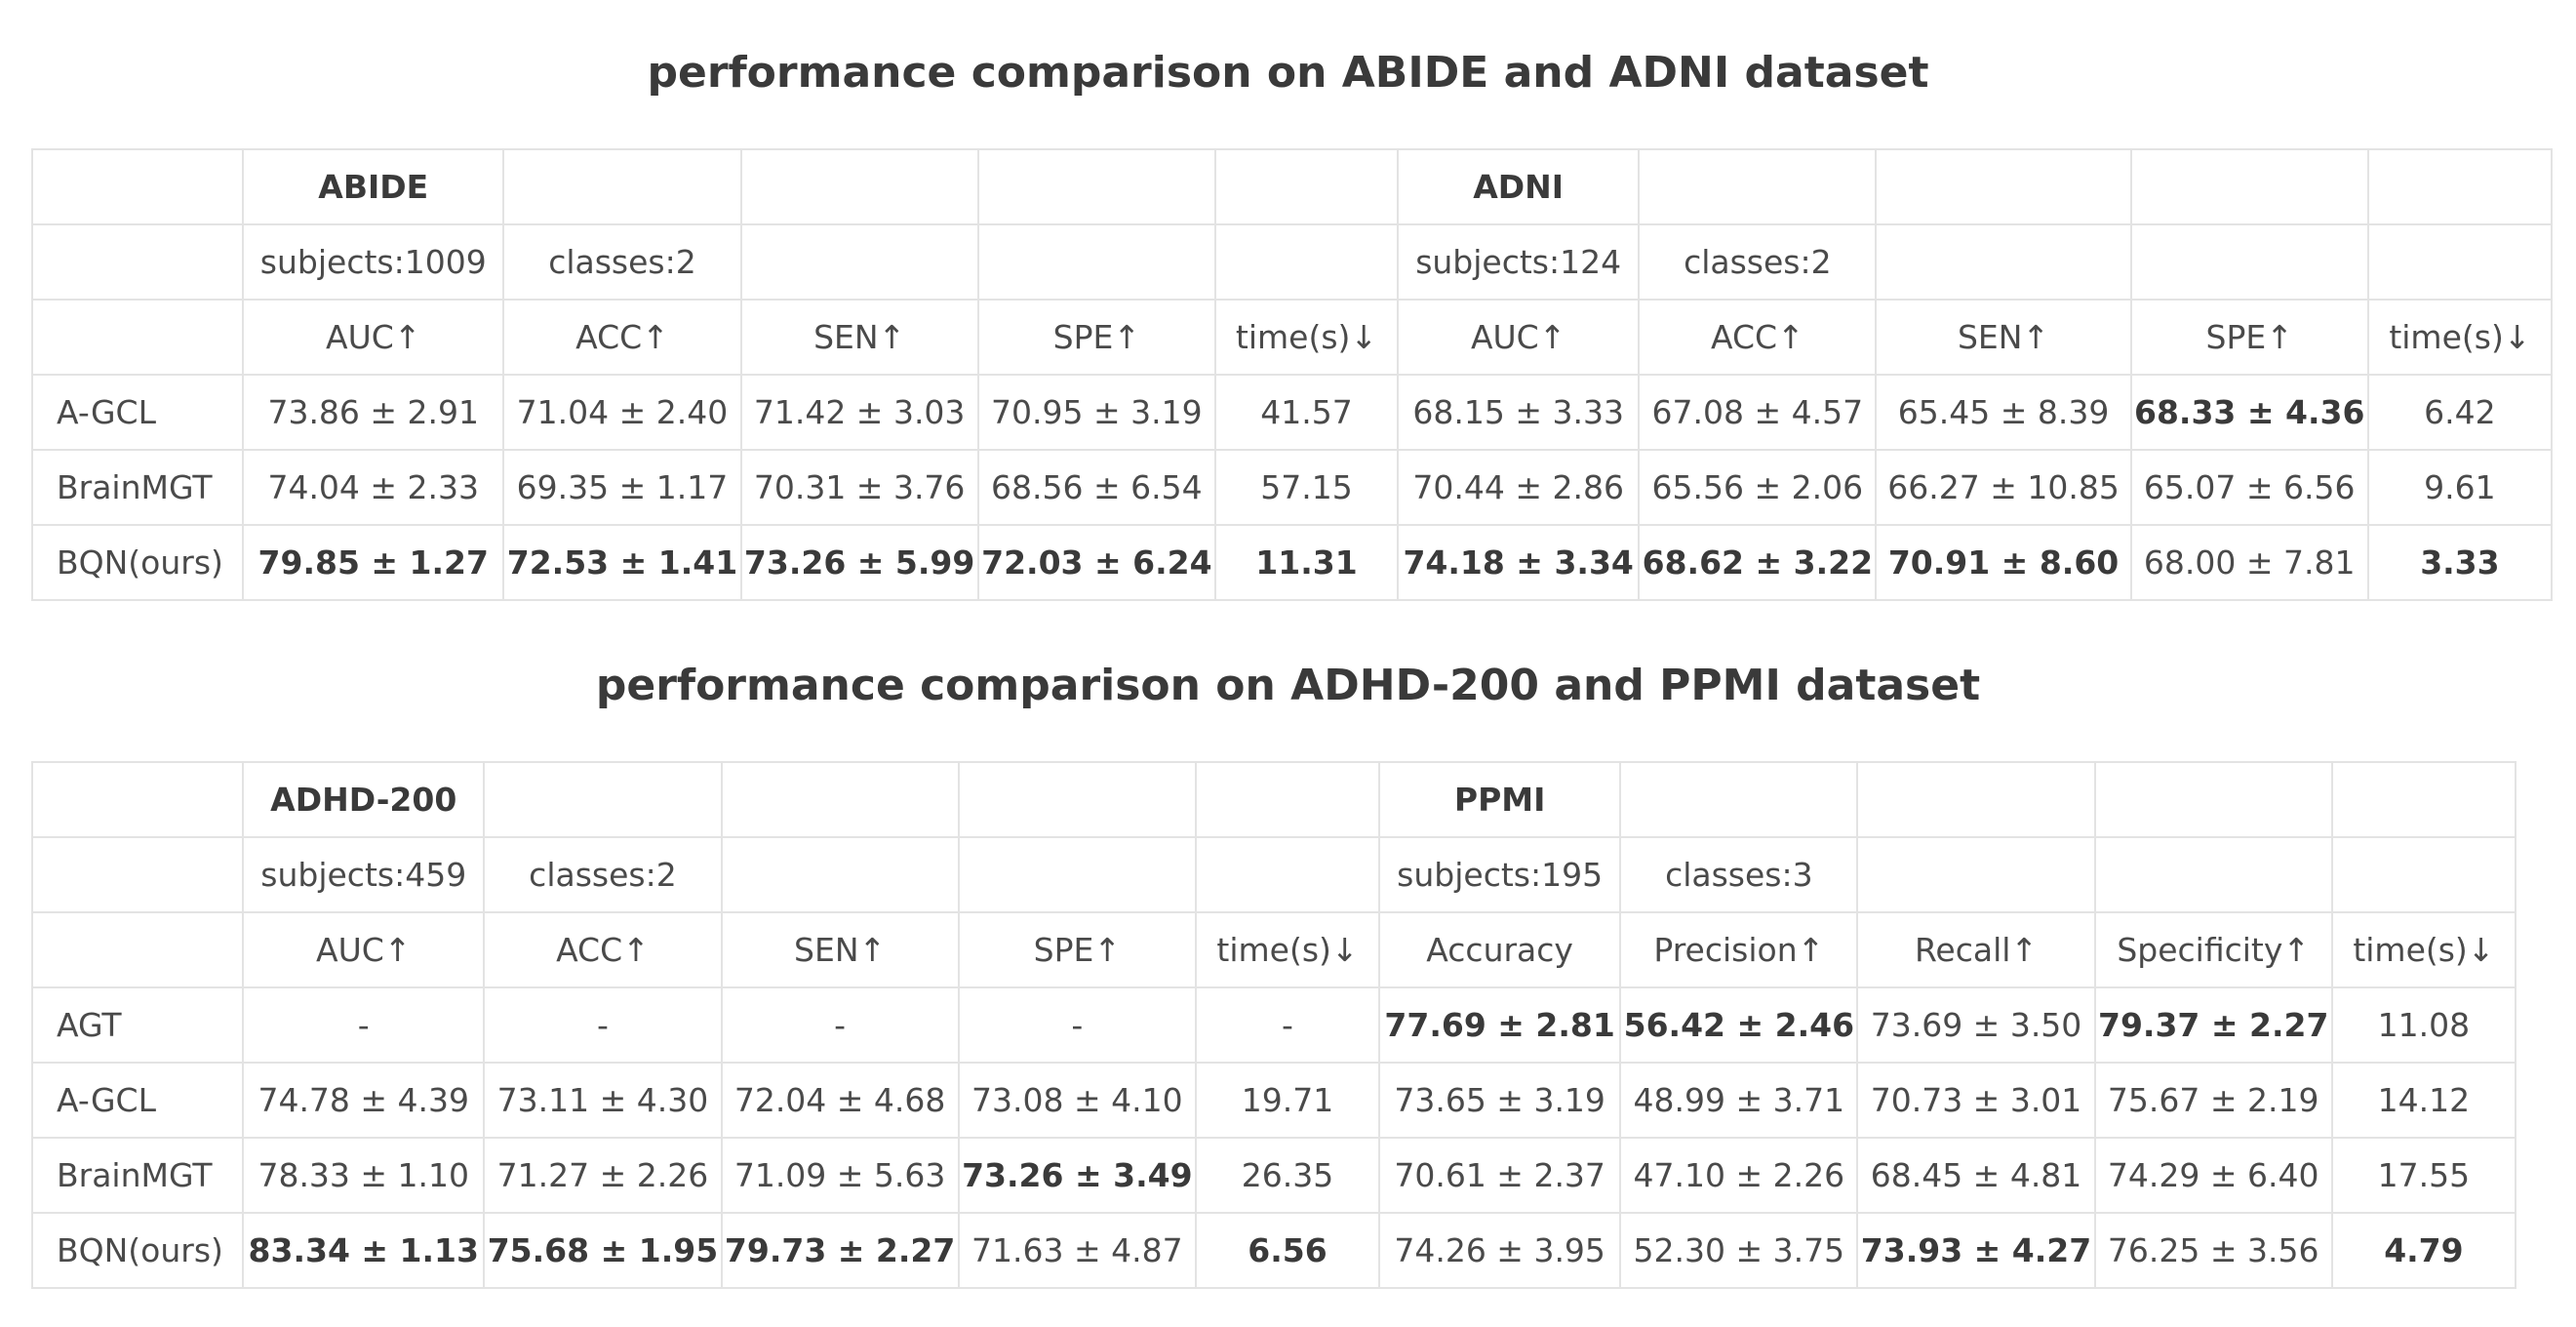 The width and height of the screenshot is (2576, 1327). What do you see at coordinates (1519, 562) in the screenshot?
I see `table-cell: 74.18 ± 3.34` at bounding box center [1519, 562].